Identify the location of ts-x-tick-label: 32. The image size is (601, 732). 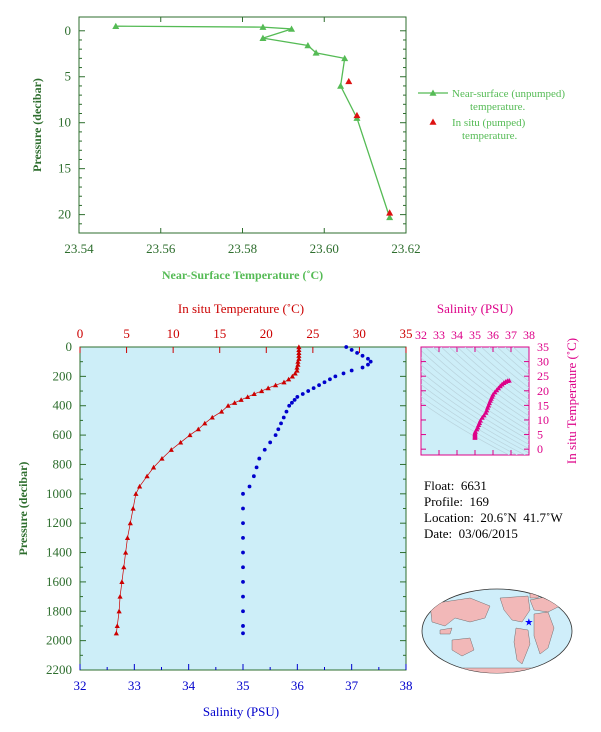
(421, 335).